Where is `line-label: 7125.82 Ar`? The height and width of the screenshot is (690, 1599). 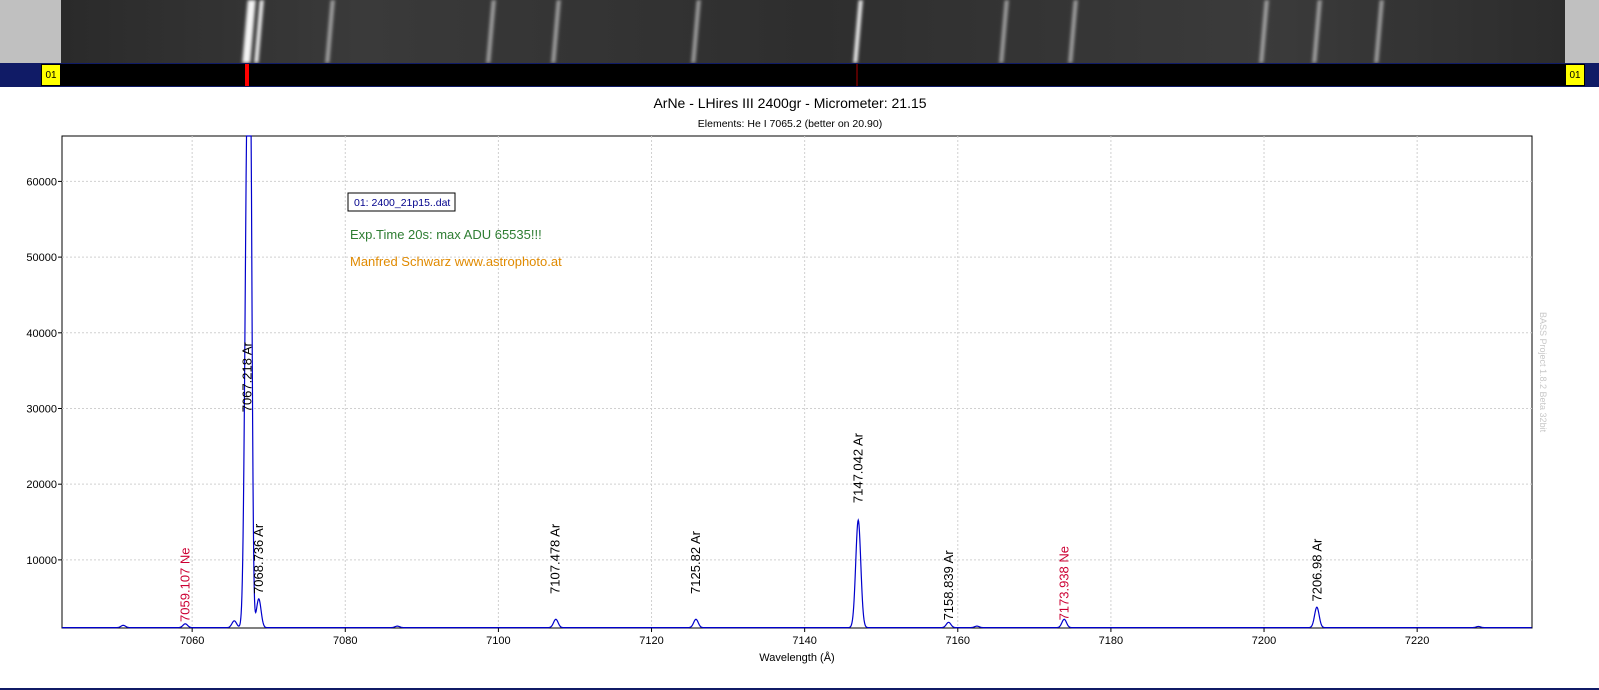
line-label: 7125.82 Ar is located at coordinates (695, 562).